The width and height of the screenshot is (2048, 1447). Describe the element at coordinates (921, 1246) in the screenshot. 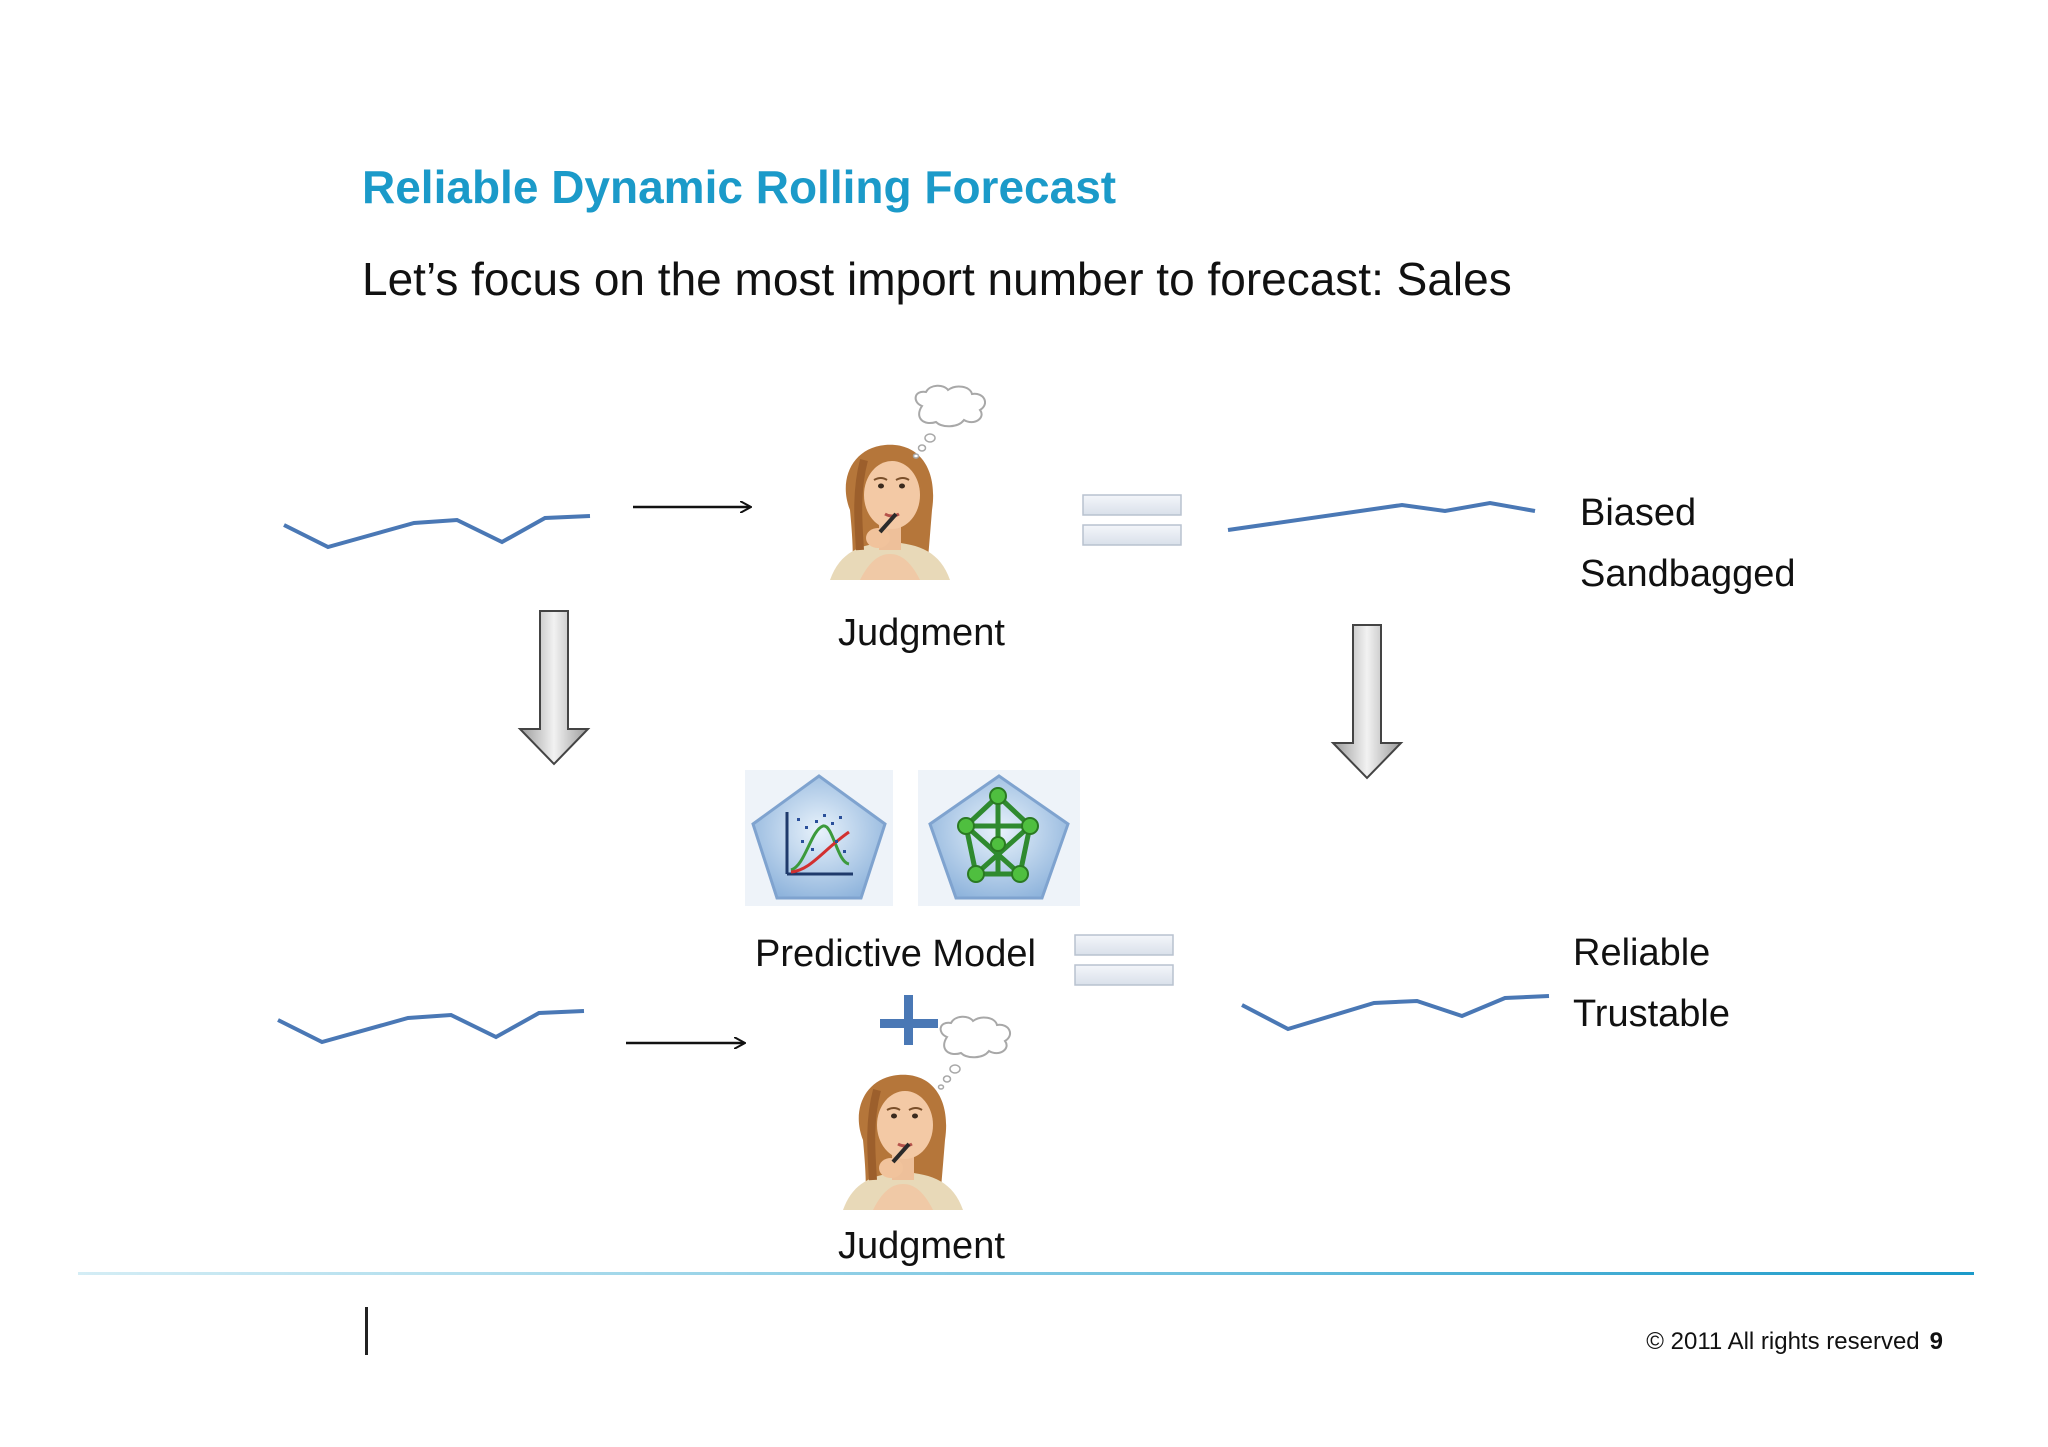

I see `judgment-label-bottom: Judgment` at that location.